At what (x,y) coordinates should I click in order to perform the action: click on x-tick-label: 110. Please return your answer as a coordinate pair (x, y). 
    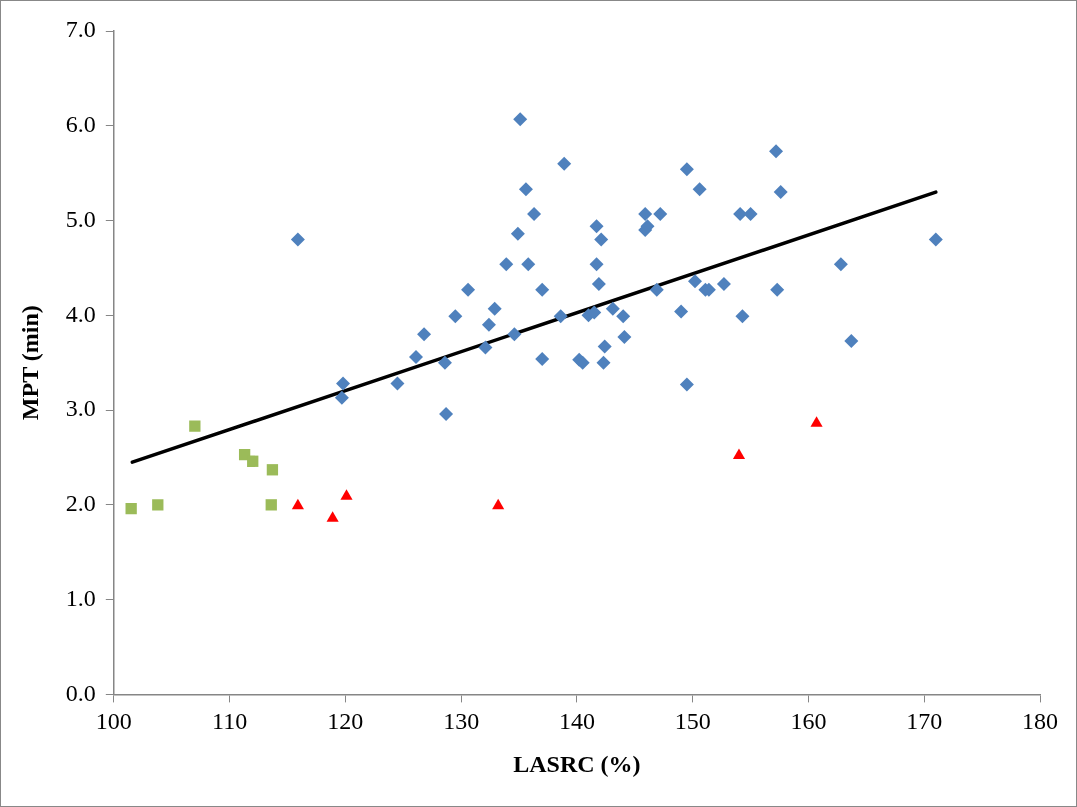
    Looking at the image, I should click on (230, 721).